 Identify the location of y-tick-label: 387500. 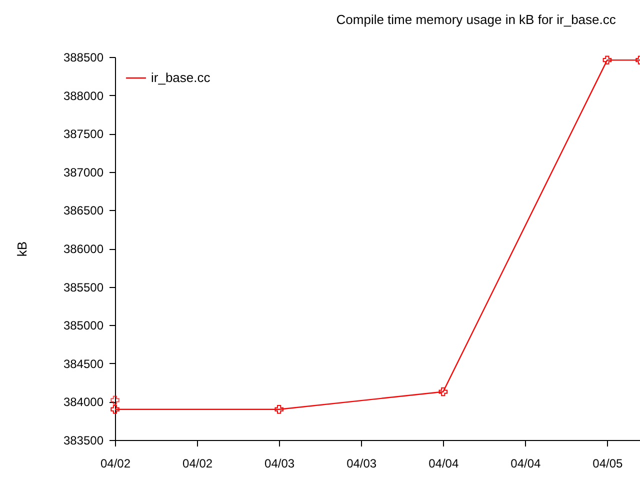
(83, 134).